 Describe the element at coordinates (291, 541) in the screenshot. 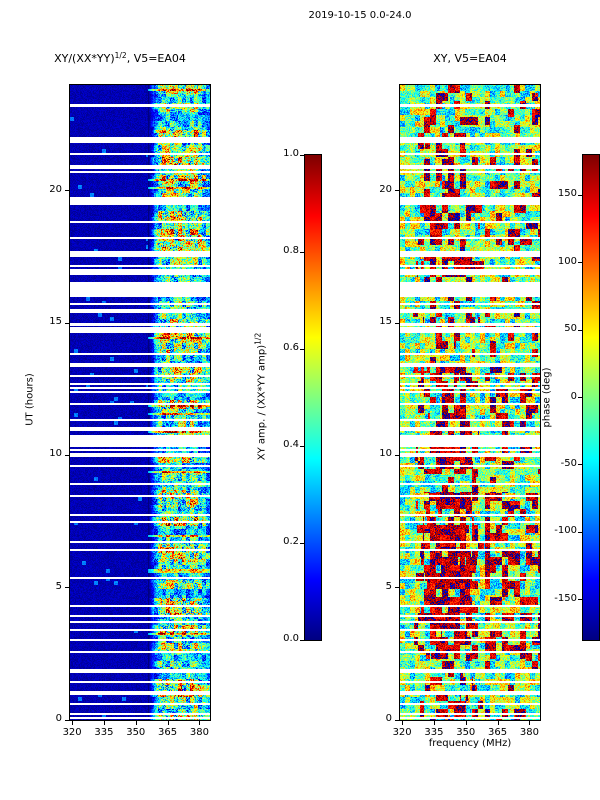

I see `colorbar-tick-label: 0.2` at that location.